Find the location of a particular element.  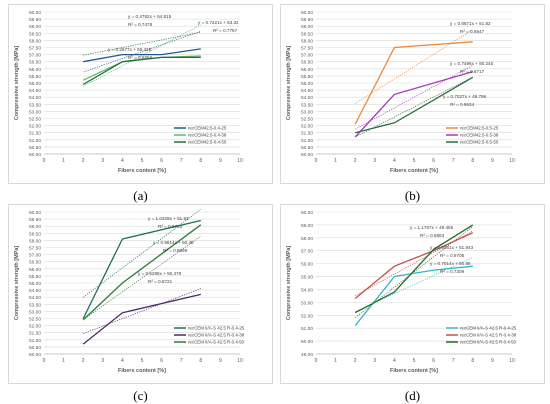

legend-entry: recCEM II/A-S 42.5 R-0.4-50 is located at coordinates (488, 342).